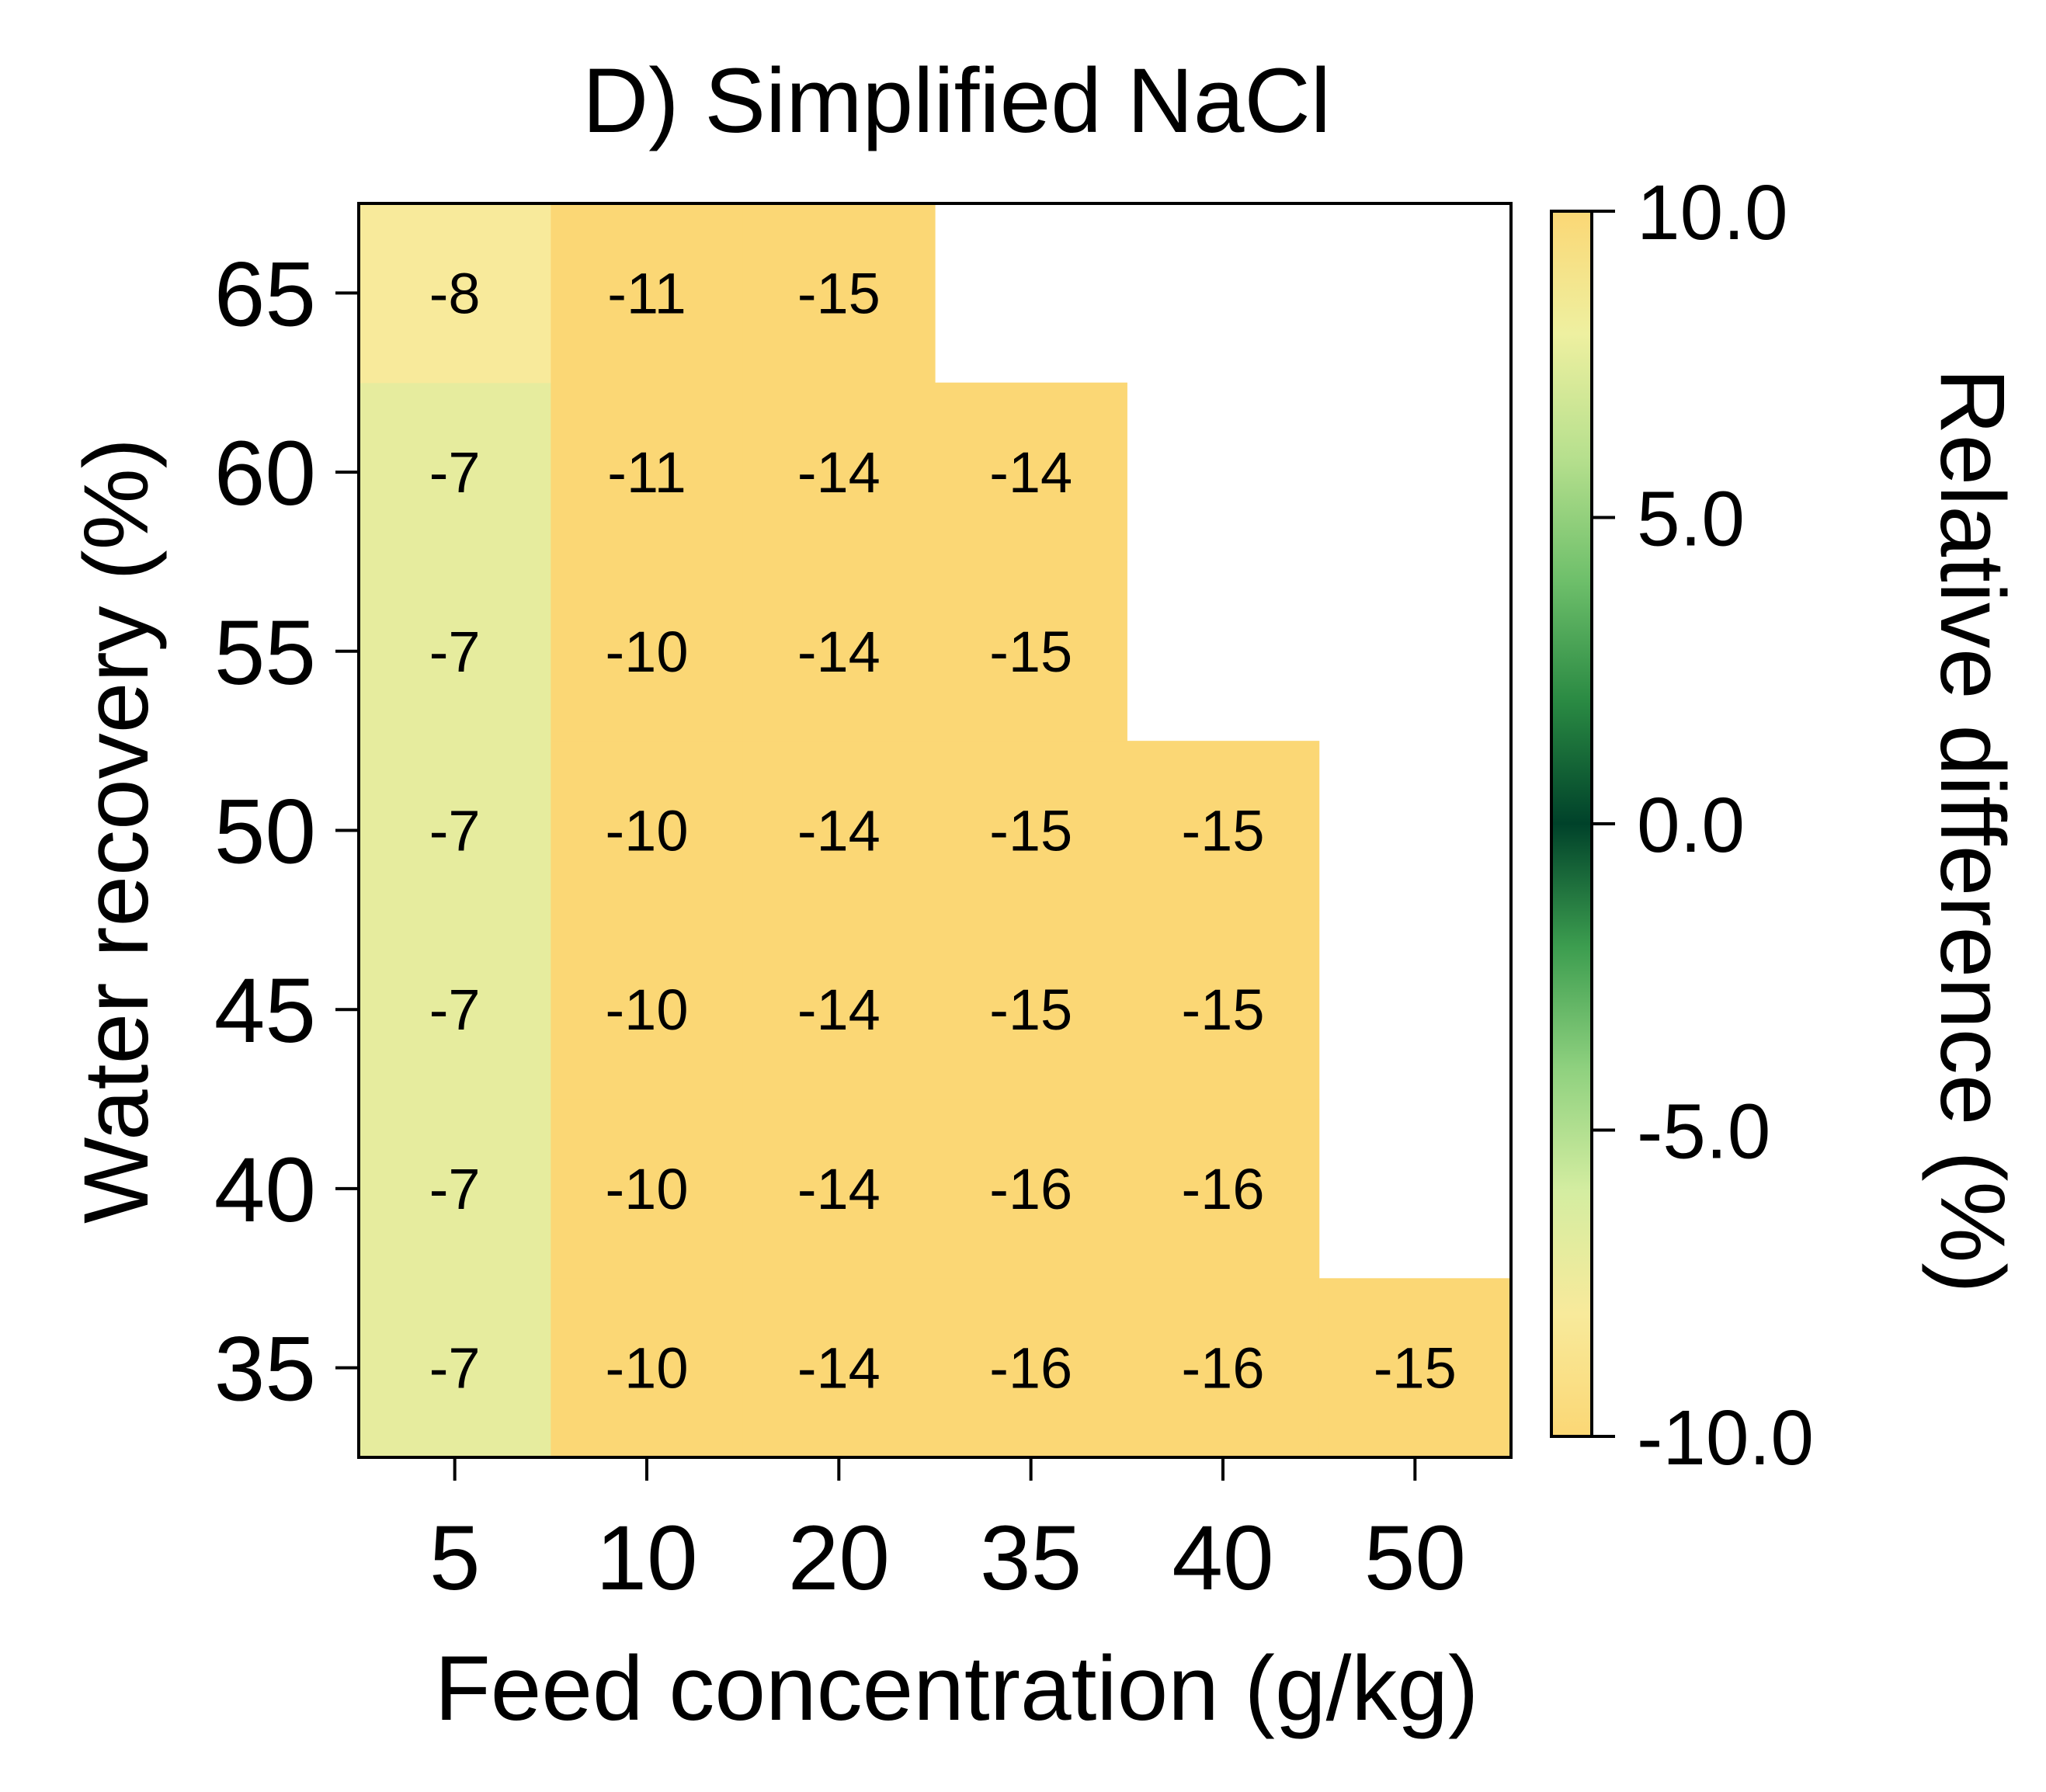 The height and width of the screenshot is (1792, 2046). I want to click on cell-value-label: -8, so click(455, 293).